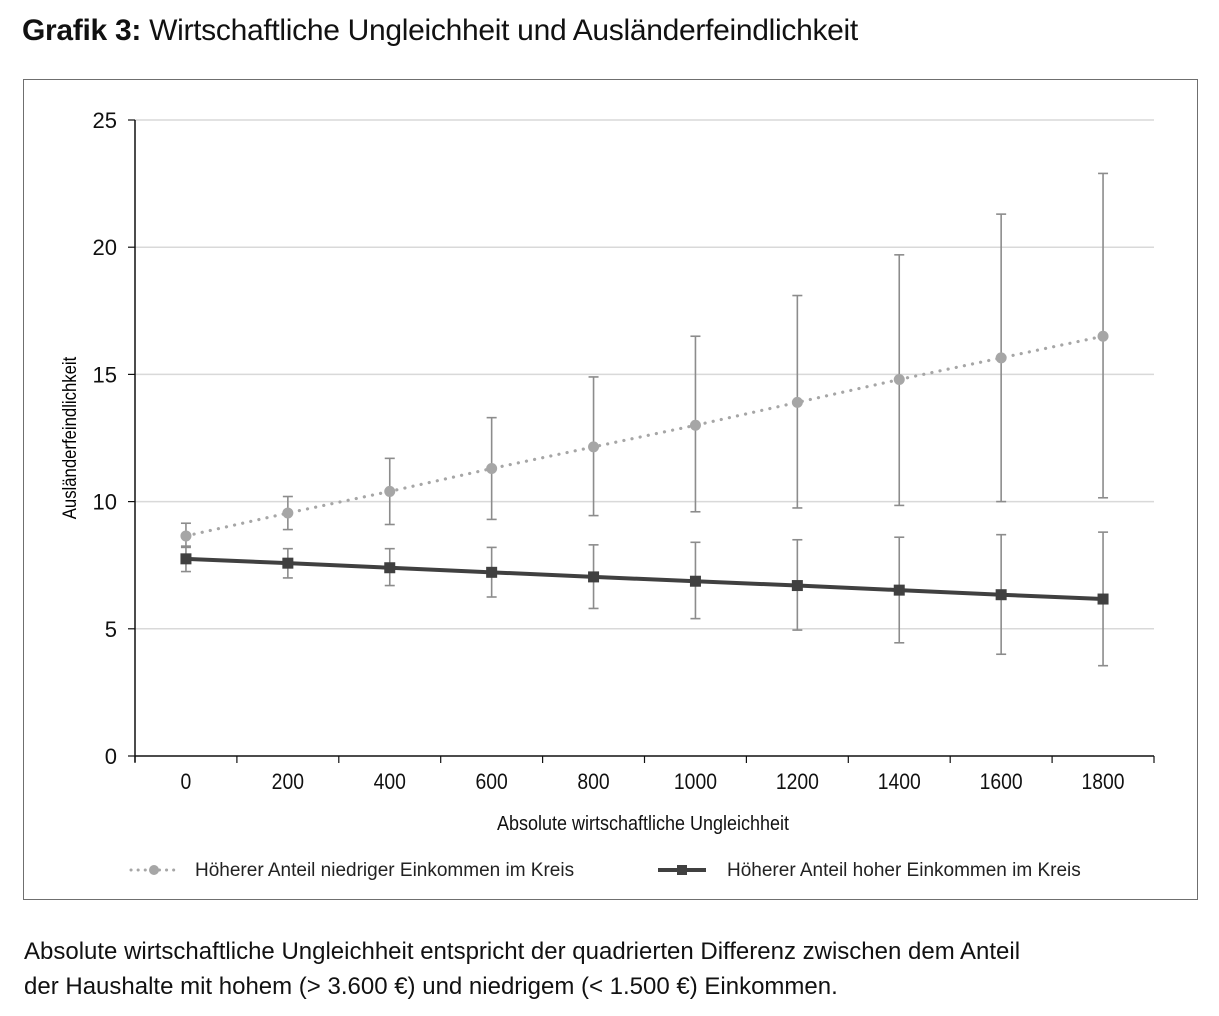 Image resolution: width=1219 pixels, height=1016 pixels. What do you see at coordinates (491, 782) in the screenshot?
I see `x-tick-label: 600` at bounding box center [491, 782].